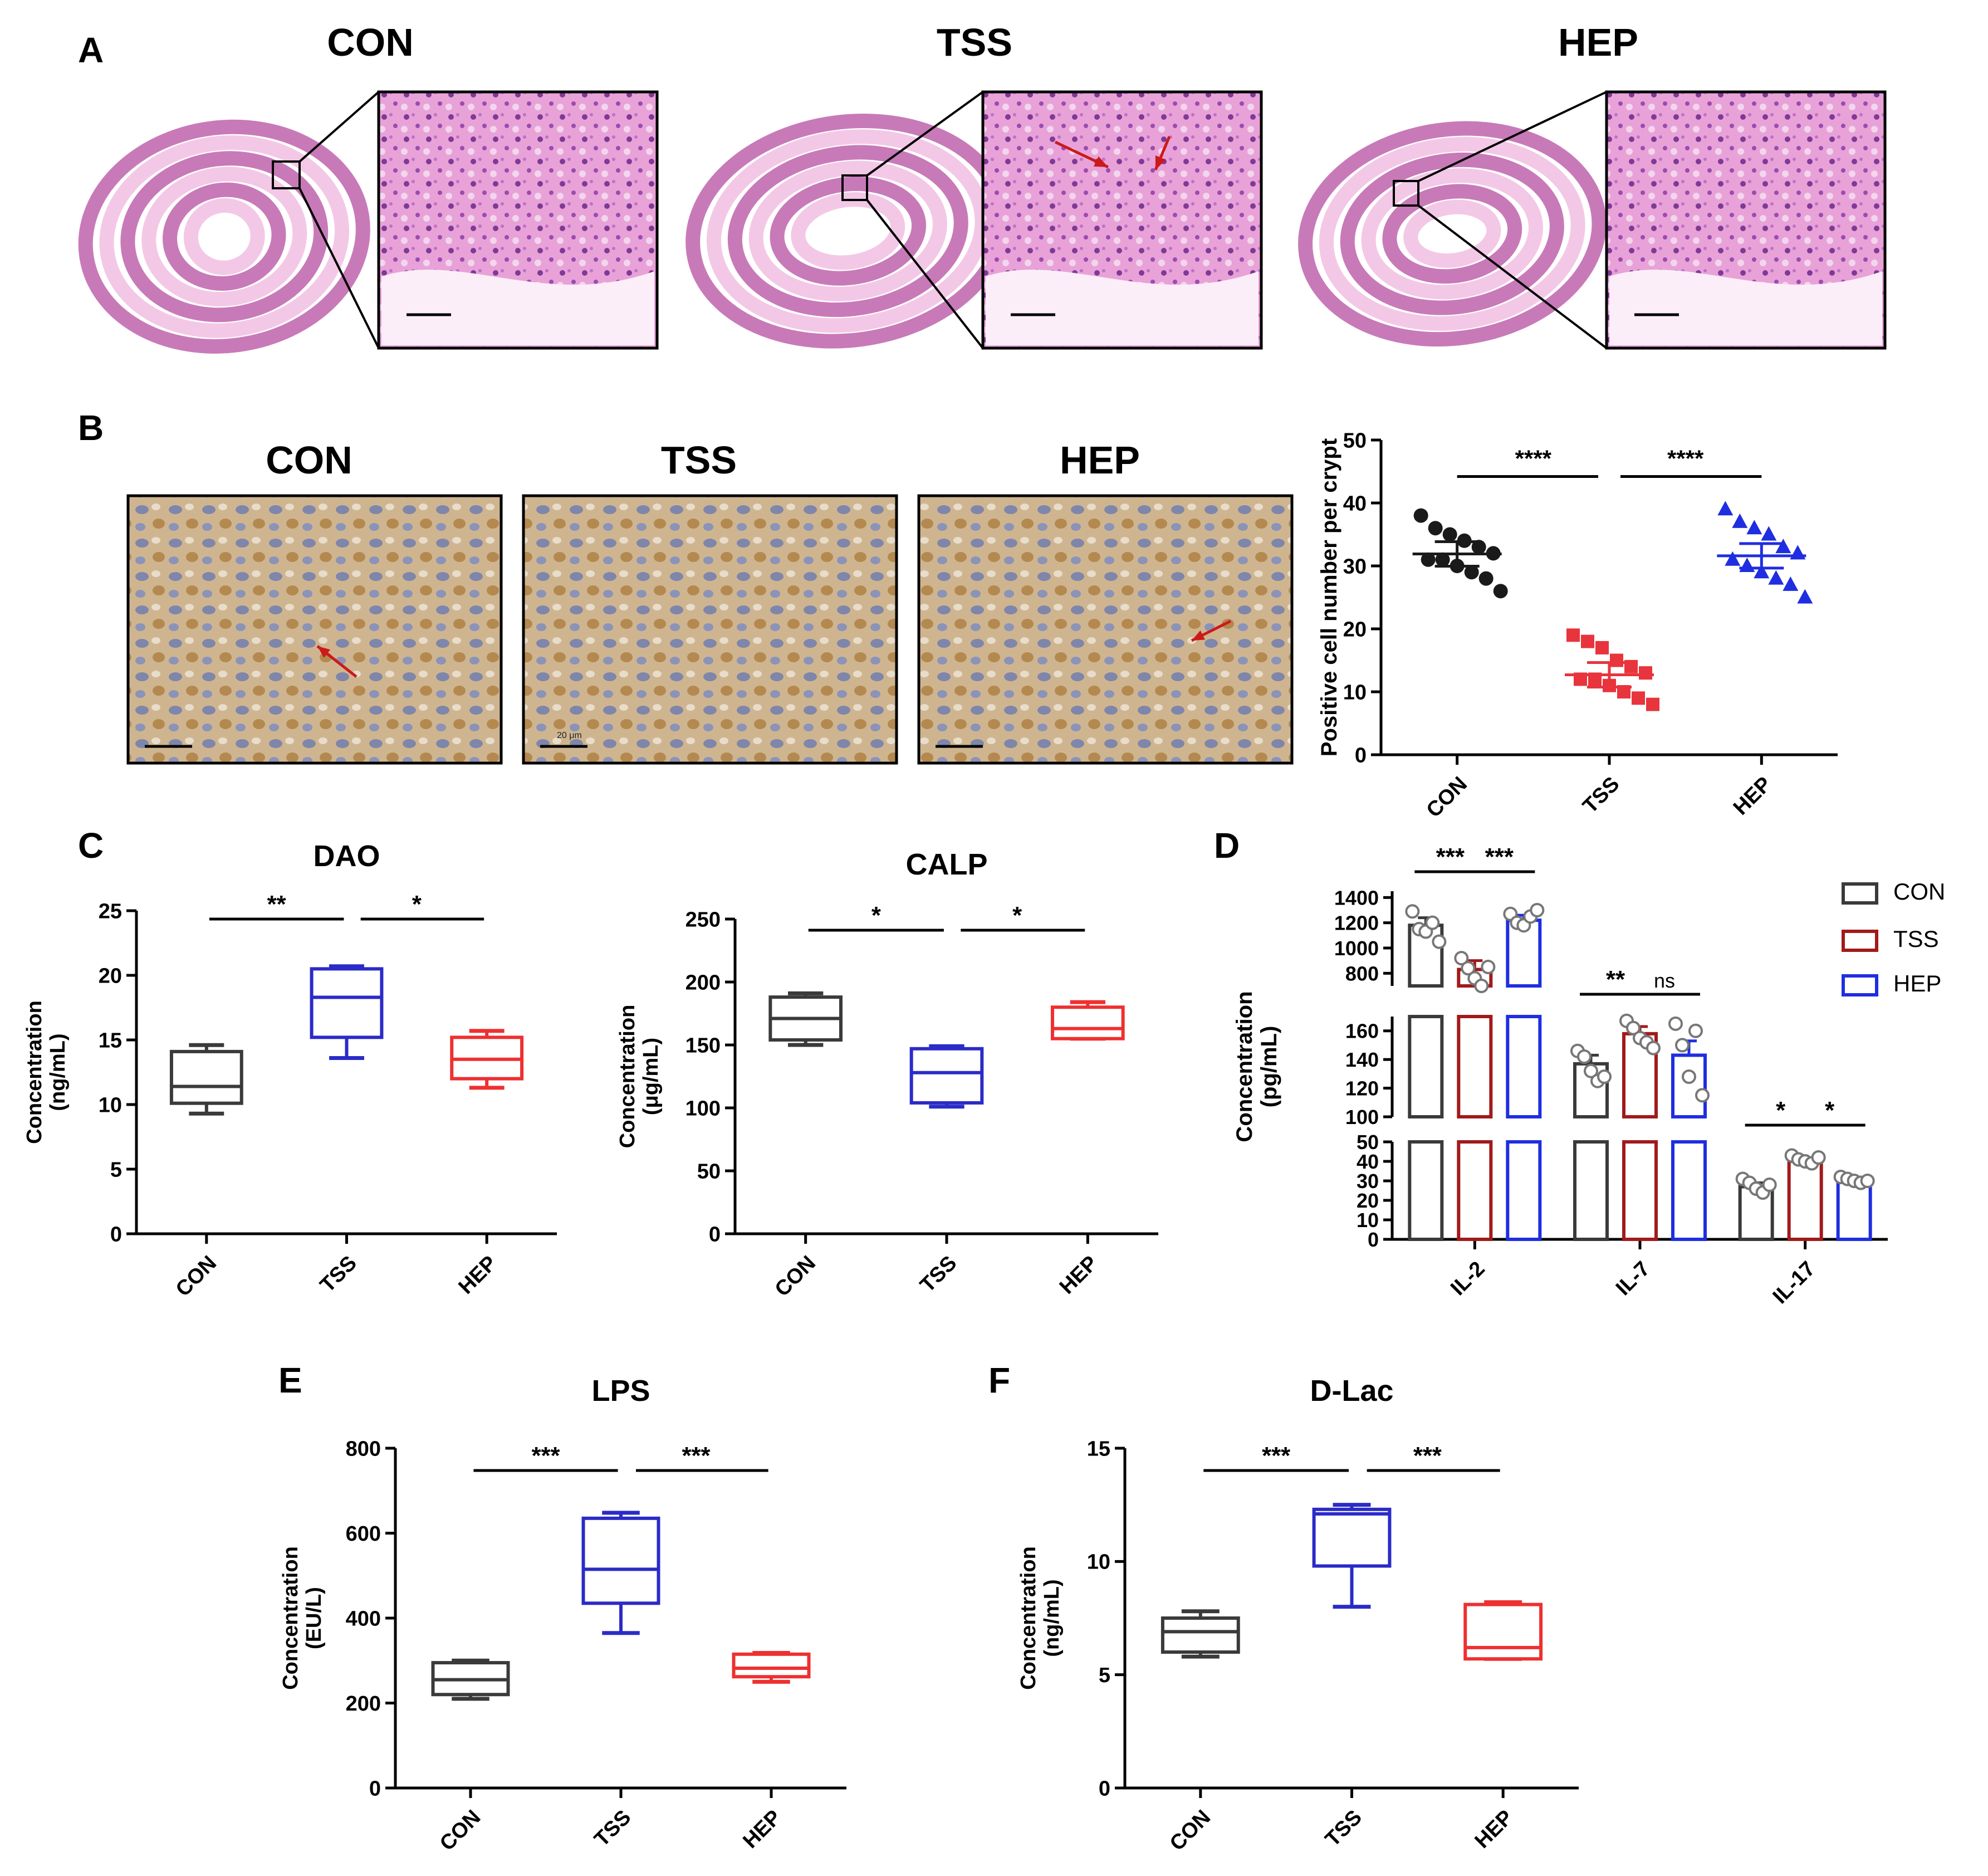  Describe the element at coordinates (1830, 1110) in the screenshot. I see `chartD-sig-label: *` at that location.